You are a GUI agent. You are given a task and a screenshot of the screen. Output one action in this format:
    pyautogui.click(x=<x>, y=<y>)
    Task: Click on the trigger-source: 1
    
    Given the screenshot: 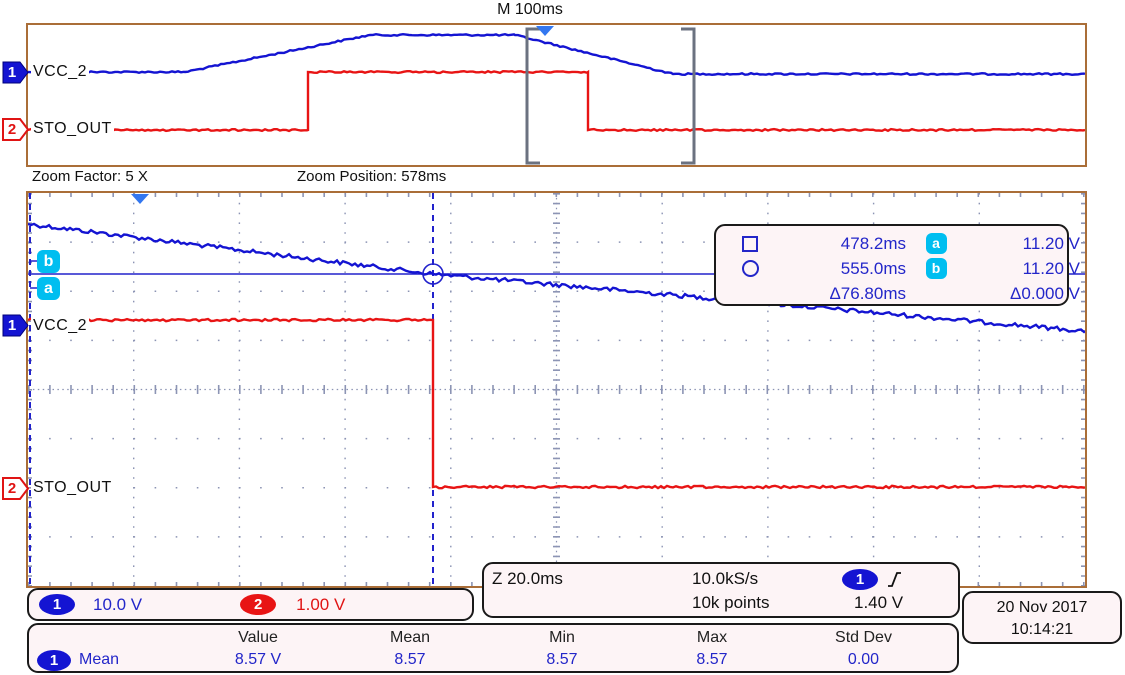 What is the action you would take?
    pyautogui.click(x=900, y=579)
    